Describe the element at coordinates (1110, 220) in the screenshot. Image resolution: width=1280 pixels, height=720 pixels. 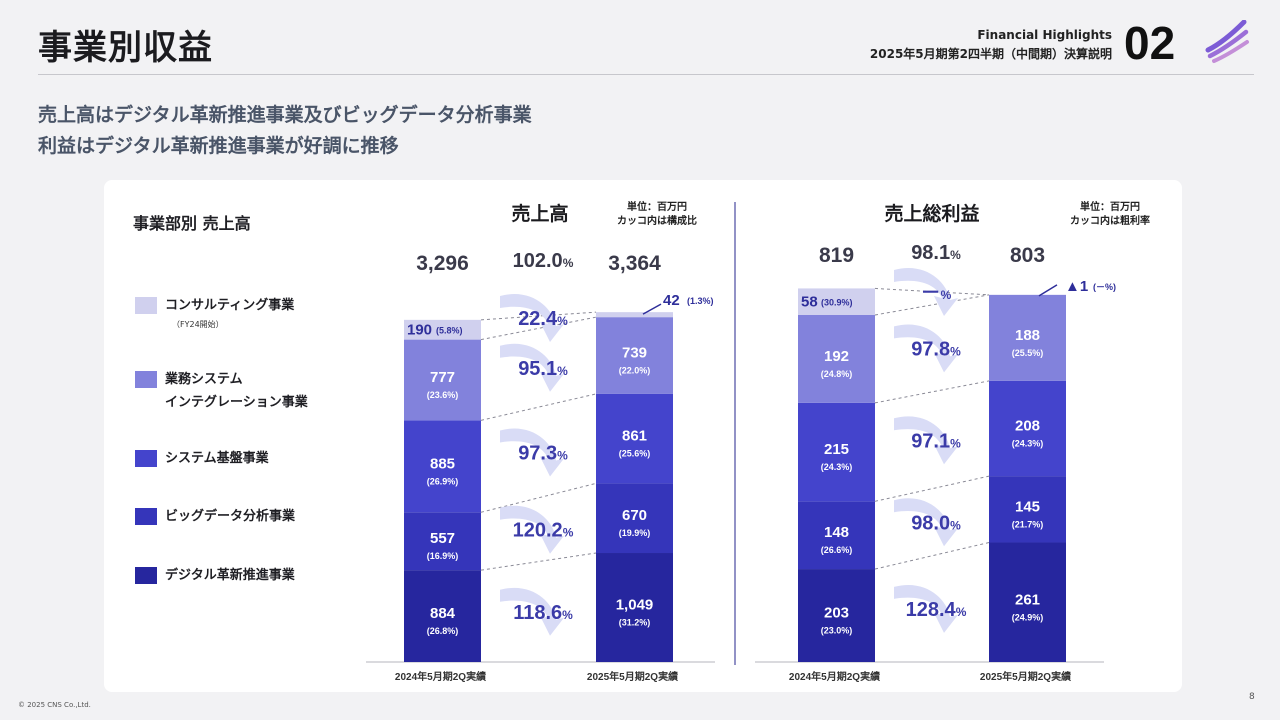
I see `unit-note-2: カッコ内は粗利率` at that location.